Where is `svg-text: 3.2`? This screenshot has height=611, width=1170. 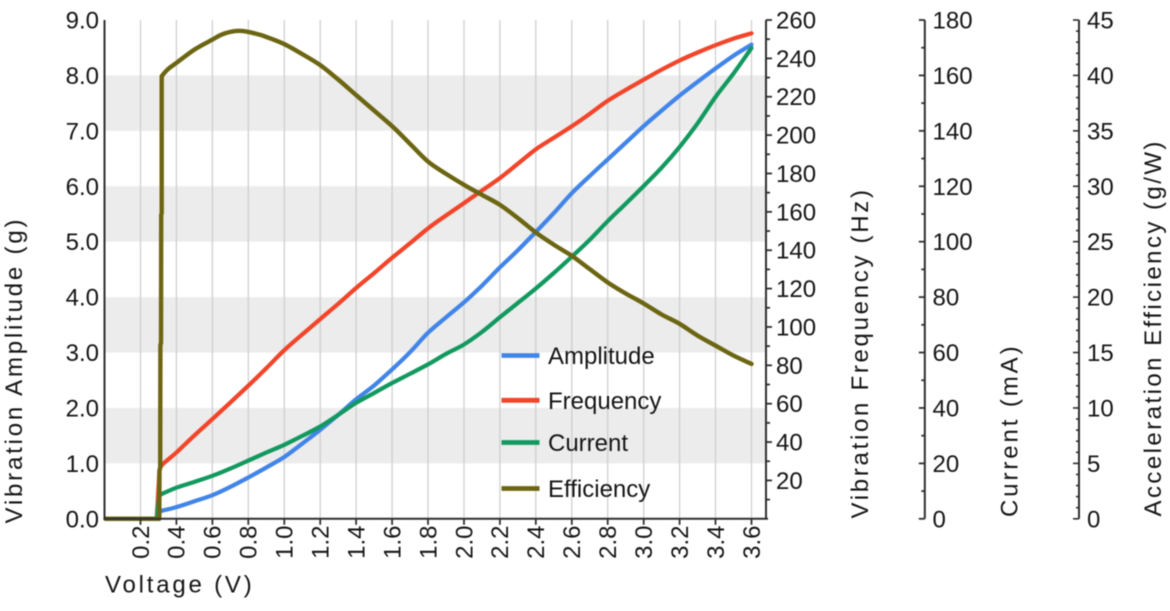
svg-text: 3.2 is located at coordinates (680, 542).